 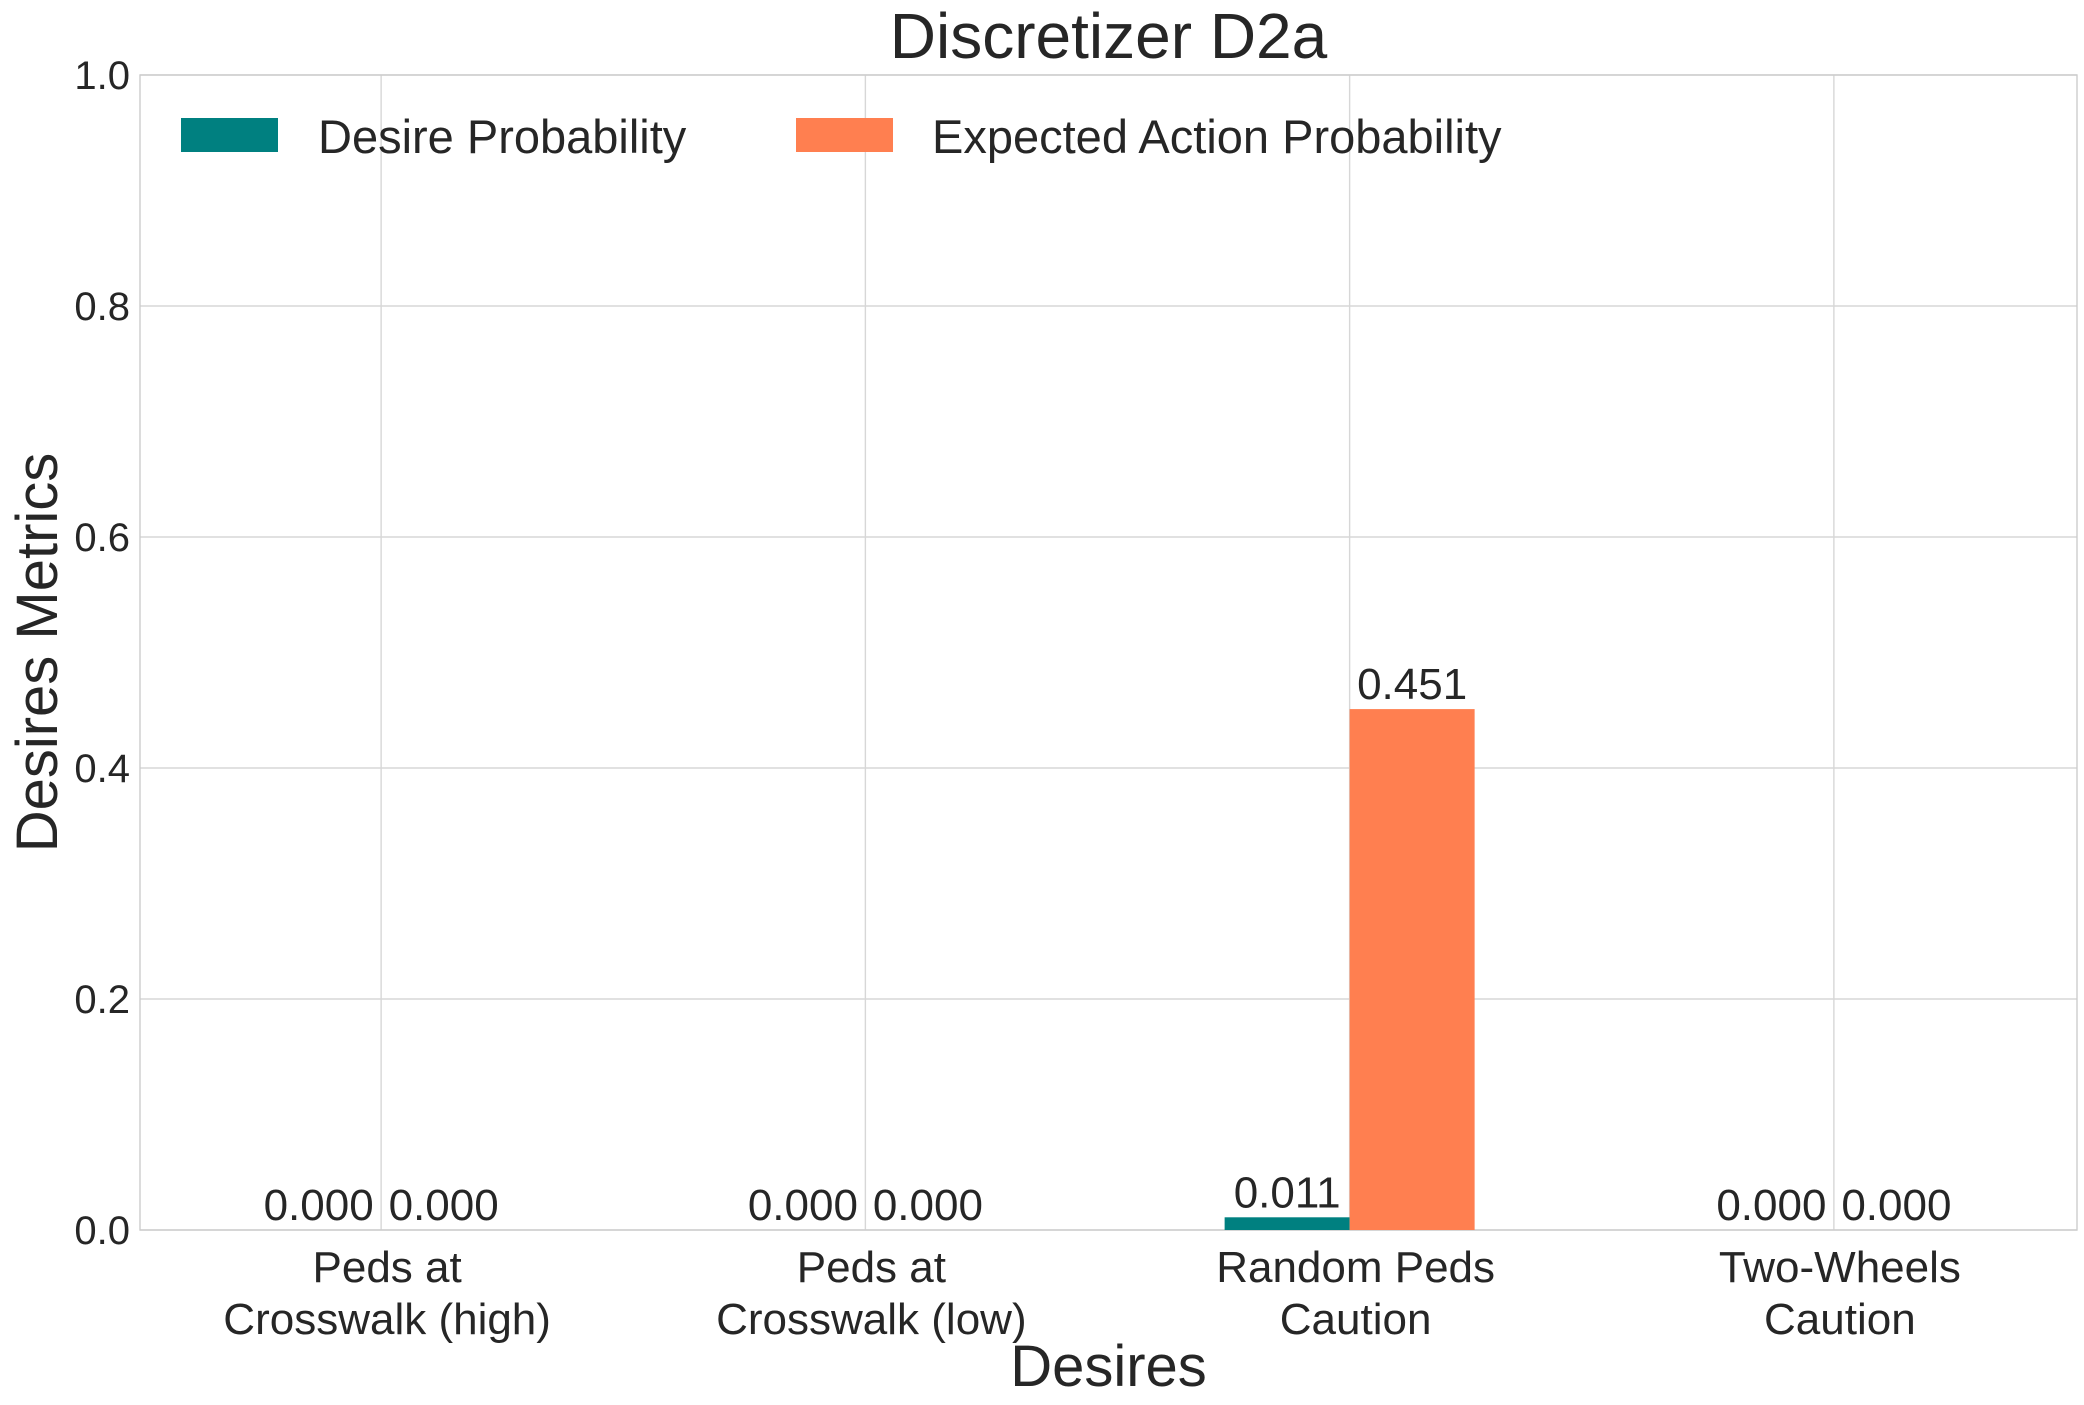 I want to click on y-tick-label: 0.4, so click(x=102, y=769).